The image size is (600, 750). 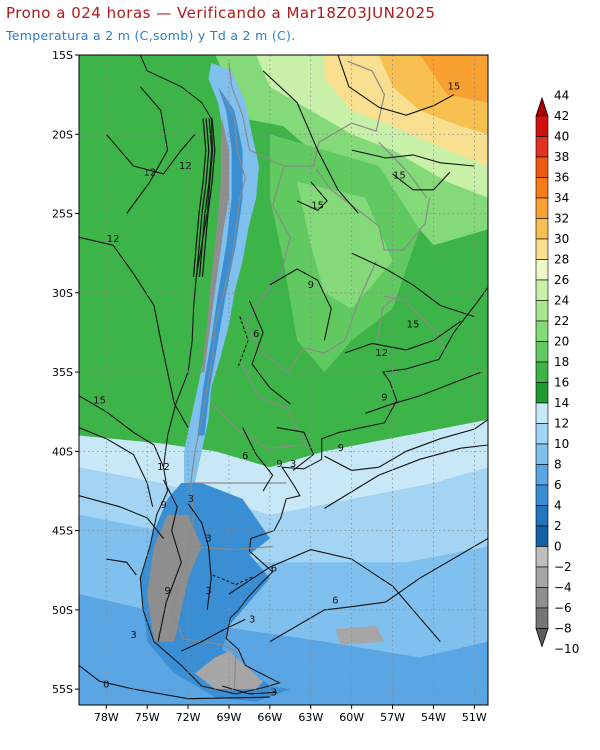 What do you see at coordinates (542, 106) in the screenshot?
I see `colorbar-top-arrow` at bounding box center [542, 106].